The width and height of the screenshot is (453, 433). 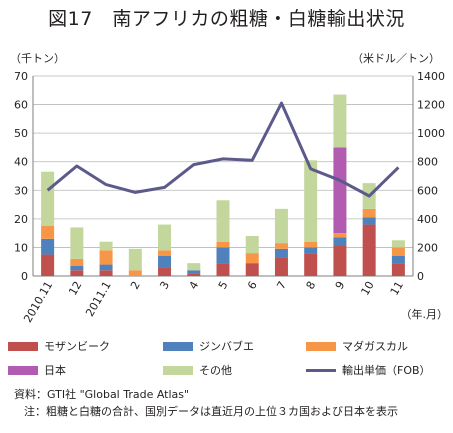 What do you see at coordinates (197, 370) in the screenshot?
I see `legend-item-other: その他` at bounding box center [197, 370].